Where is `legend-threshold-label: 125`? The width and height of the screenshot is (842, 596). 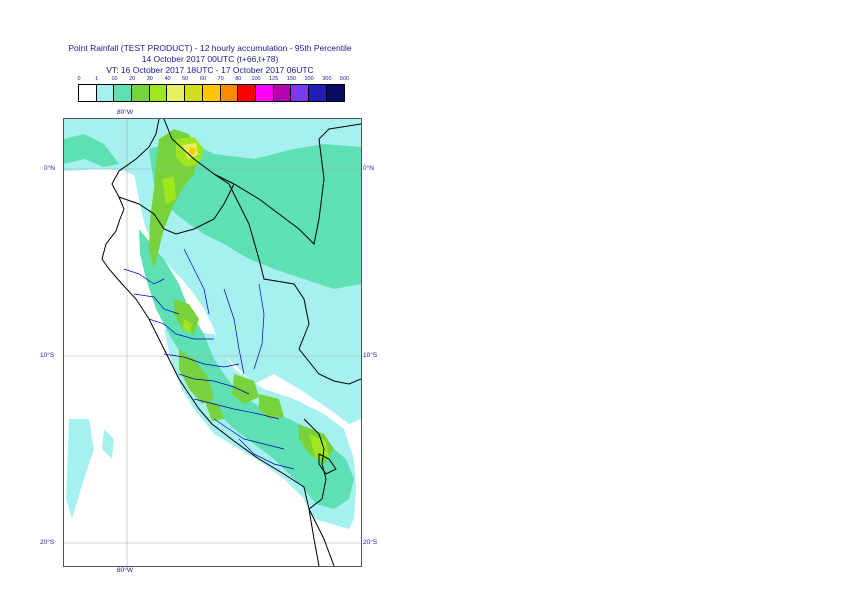 legend-threshold-label: 125 is located at coordinates (274, 79).